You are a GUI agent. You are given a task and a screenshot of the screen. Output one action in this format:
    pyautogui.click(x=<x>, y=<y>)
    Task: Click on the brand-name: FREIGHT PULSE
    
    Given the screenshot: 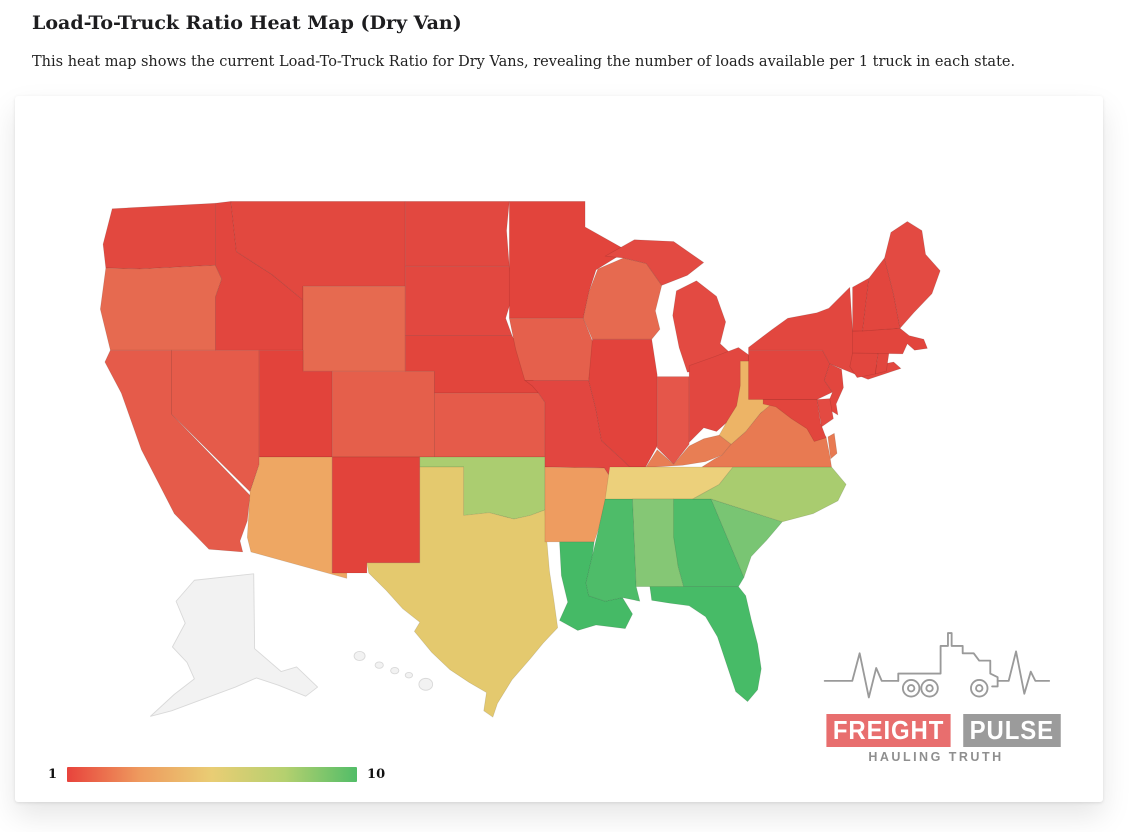 What is the action you would take?
    pyautogui.click(x=943, y=730)
    